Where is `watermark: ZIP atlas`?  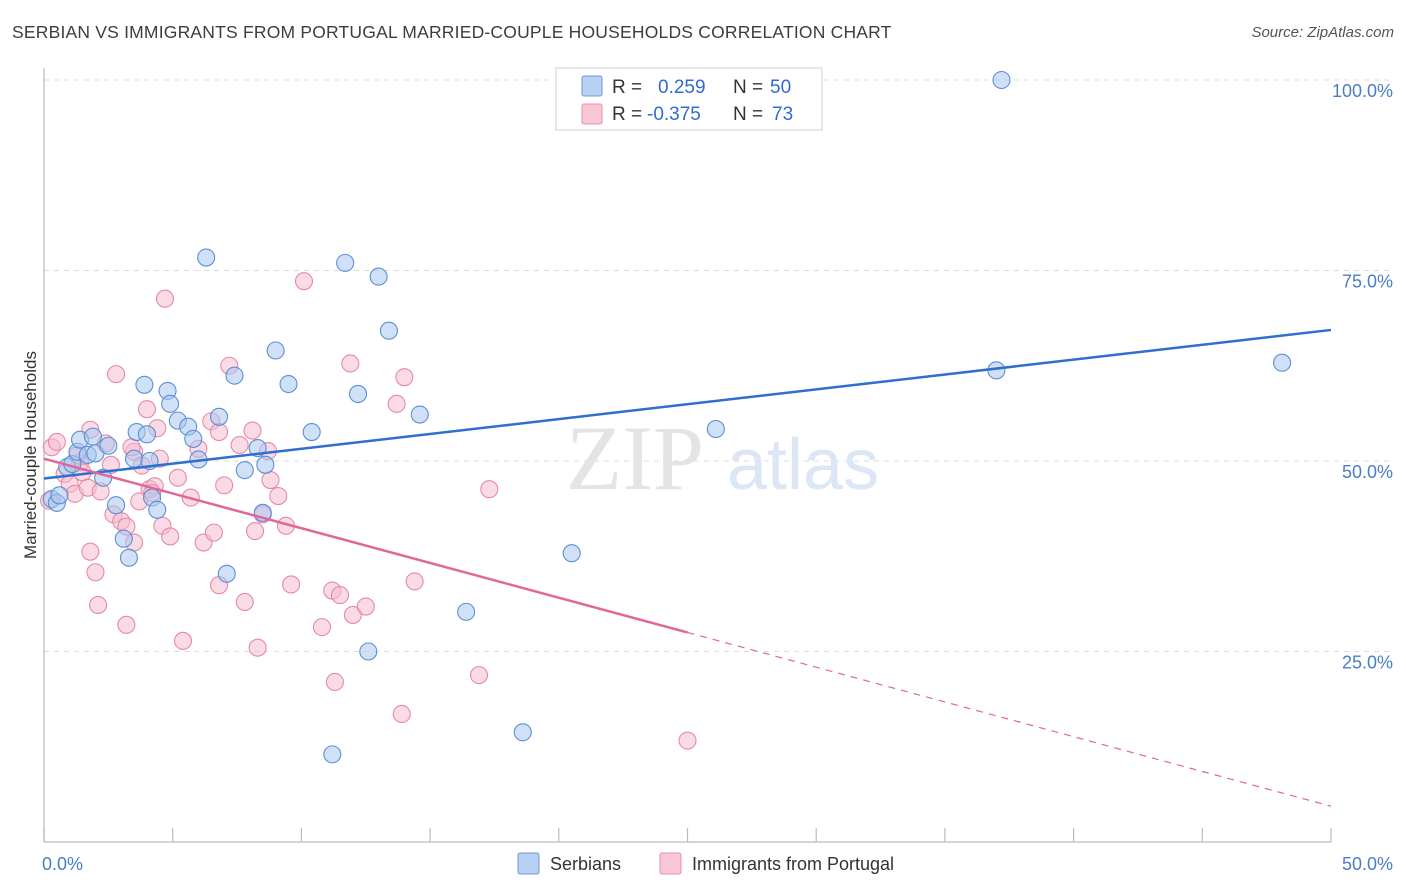 watermark: ZIP atlas is located at coordinates (722, 458).